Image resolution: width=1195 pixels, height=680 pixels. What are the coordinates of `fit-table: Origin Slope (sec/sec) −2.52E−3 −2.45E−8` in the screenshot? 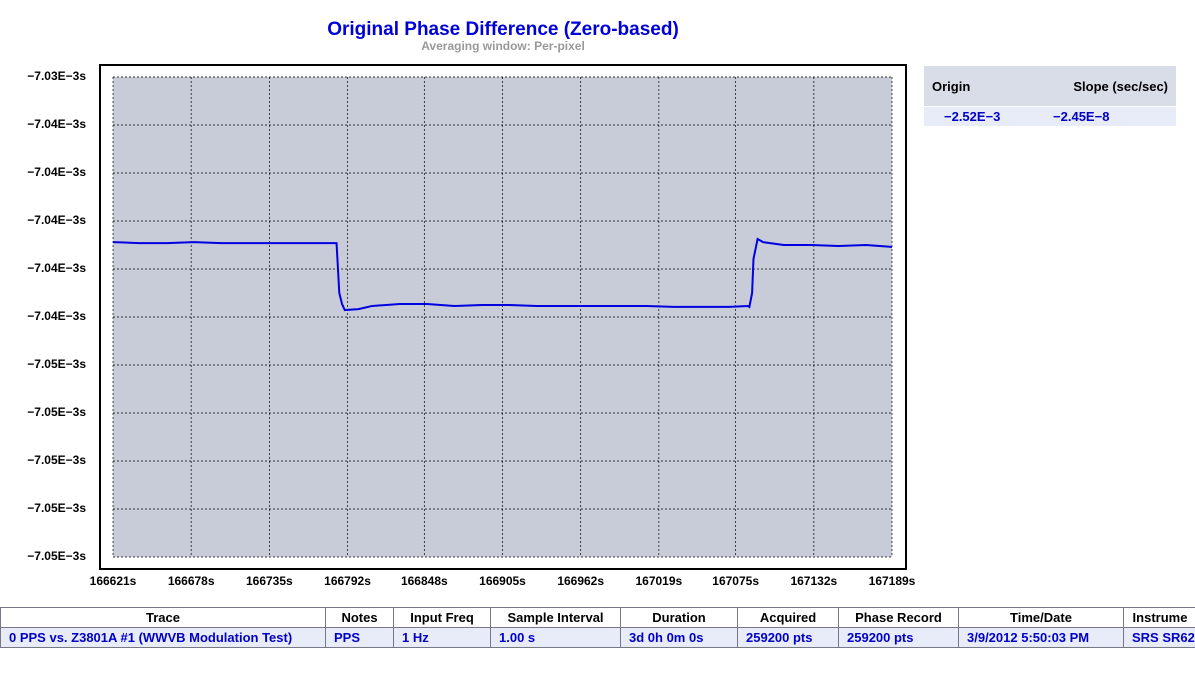 It's located at (1050, 96).